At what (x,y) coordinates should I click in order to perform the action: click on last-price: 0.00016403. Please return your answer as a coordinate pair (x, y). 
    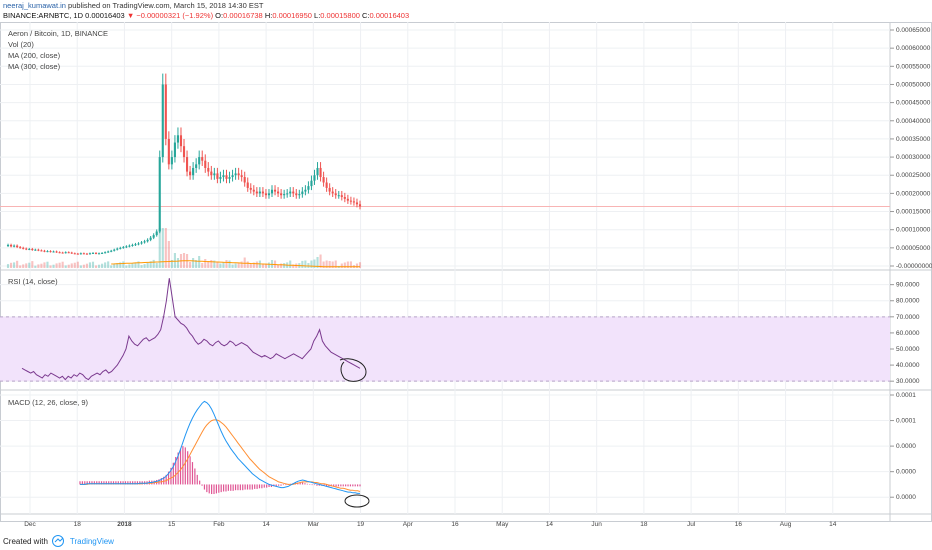
    Looking at the image, I should click on (105, 15).